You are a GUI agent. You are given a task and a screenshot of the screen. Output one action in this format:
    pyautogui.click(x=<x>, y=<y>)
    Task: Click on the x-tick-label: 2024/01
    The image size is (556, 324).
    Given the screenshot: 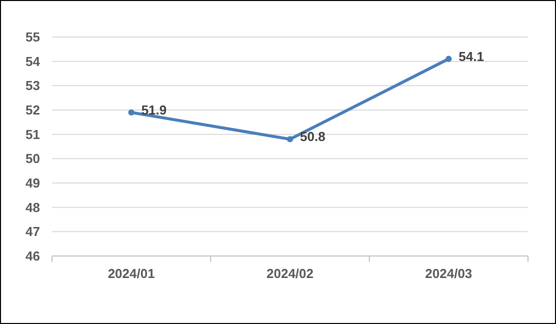 What is the action you would take?
    pyautogui.click(x=131, y=273)
    